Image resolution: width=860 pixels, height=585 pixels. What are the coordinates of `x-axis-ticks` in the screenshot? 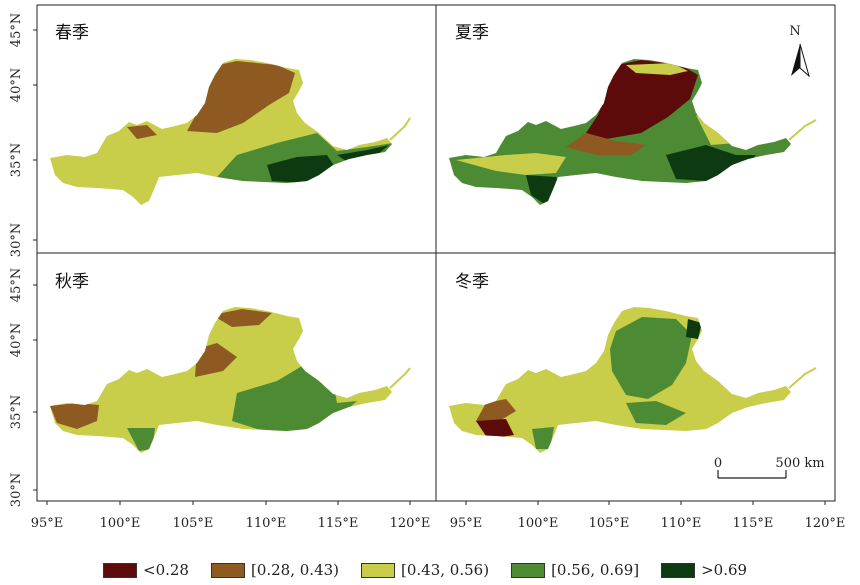 It's located at (436, 503).